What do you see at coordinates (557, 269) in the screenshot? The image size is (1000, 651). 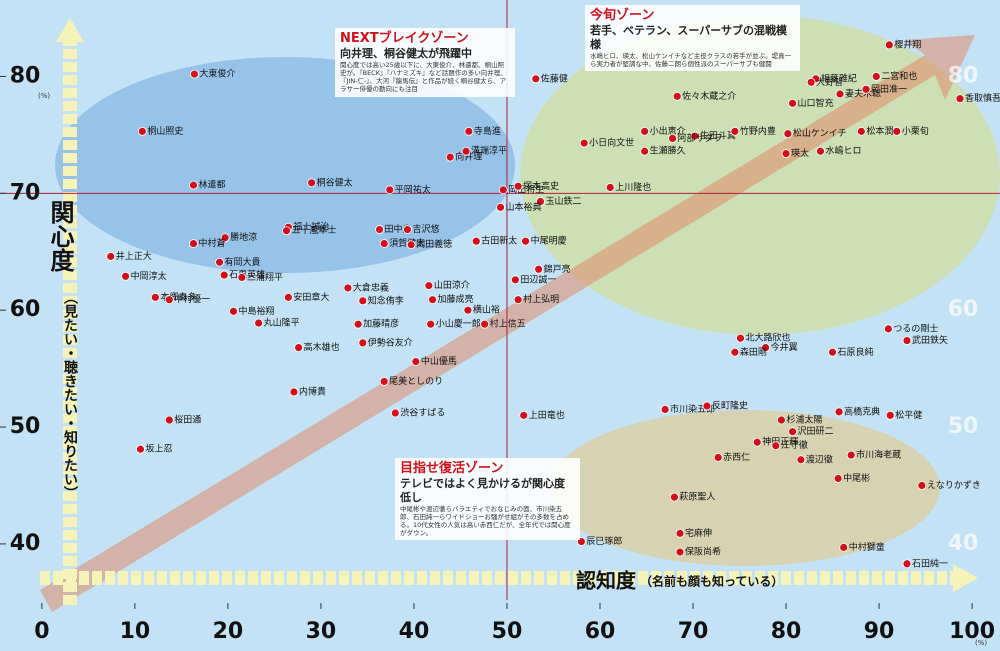 I see `point-label: 錦戸亮` at bounding box center [557, 269].